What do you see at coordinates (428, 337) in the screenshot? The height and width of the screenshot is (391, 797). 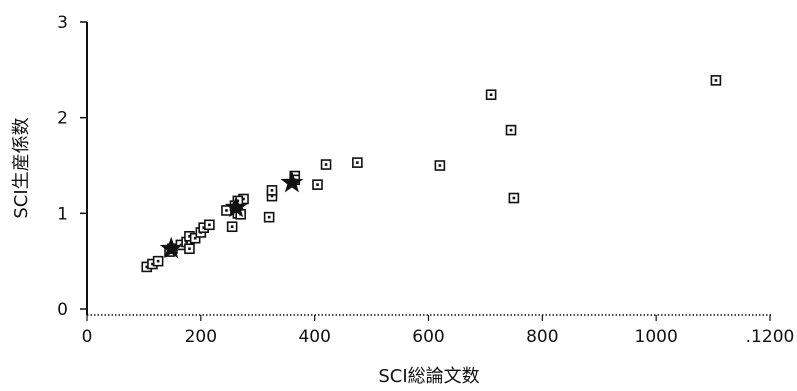 I see `x-tick-label: 600` at bounding box center [428, 337].